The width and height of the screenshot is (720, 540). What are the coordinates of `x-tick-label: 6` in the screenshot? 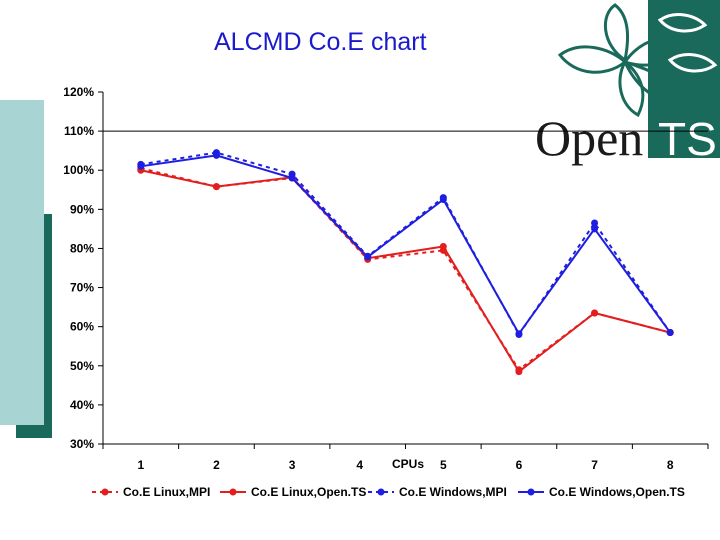 It's located at (519, 465).